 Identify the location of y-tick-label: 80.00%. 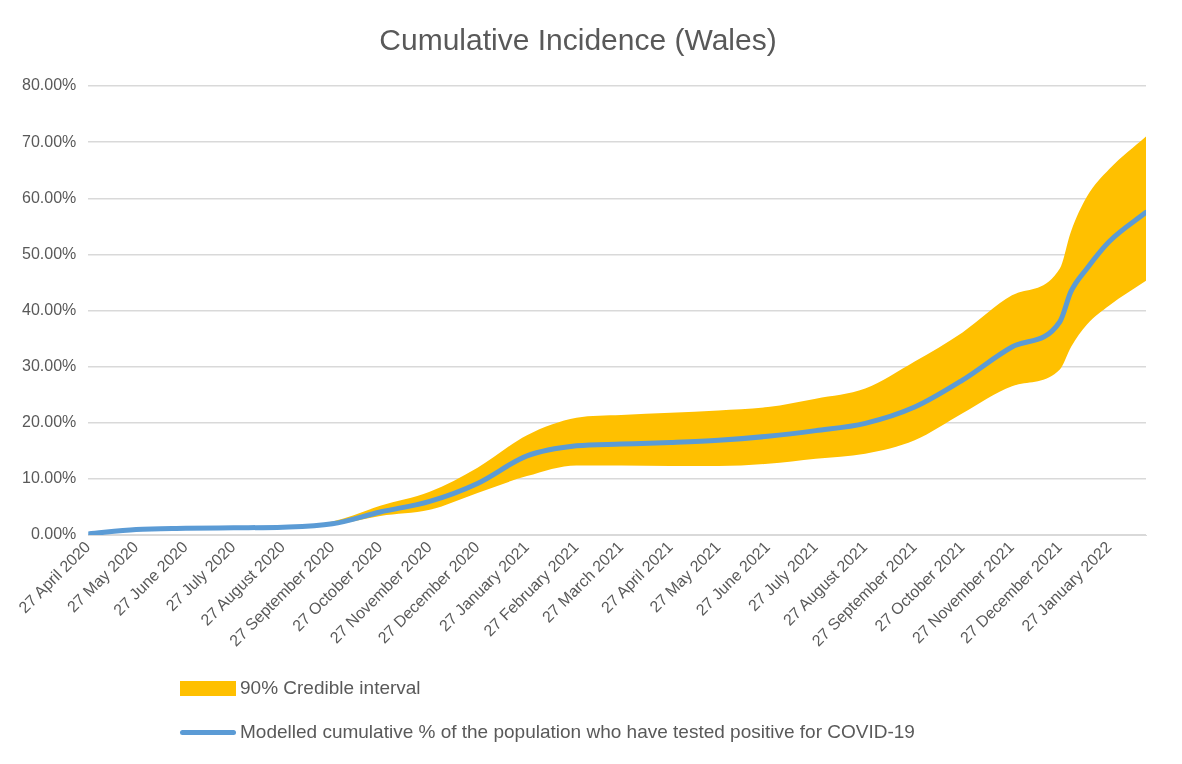
(49, 85).